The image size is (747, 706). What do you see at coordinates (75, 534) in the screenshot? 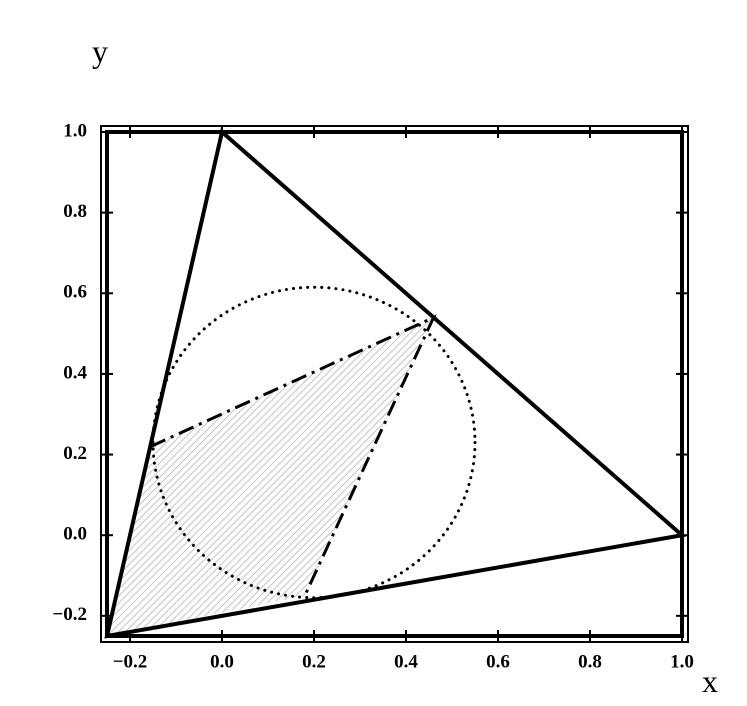
I see `y-tick-label: 0.0` at bounding box center [75, 534].